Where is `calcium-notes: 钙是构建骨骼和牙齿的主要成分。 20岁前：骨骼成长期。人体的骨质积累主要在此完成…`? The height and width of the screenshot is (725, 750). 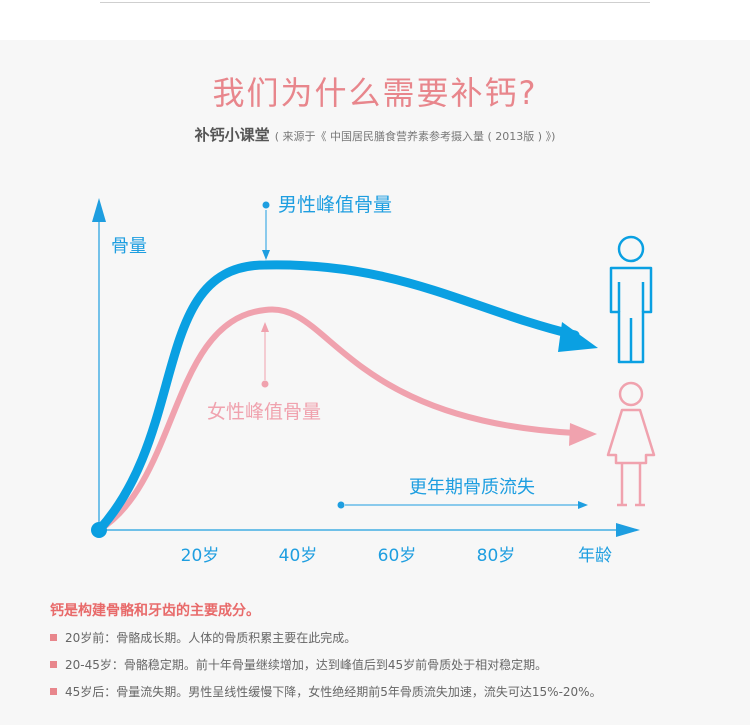
calcium-notes: 钙是构建骨骼和牙齿的主要成分。 20岁前：骨骼成长期。人体的骨质积累主要在此完成… is located at coordinates (395, 655).